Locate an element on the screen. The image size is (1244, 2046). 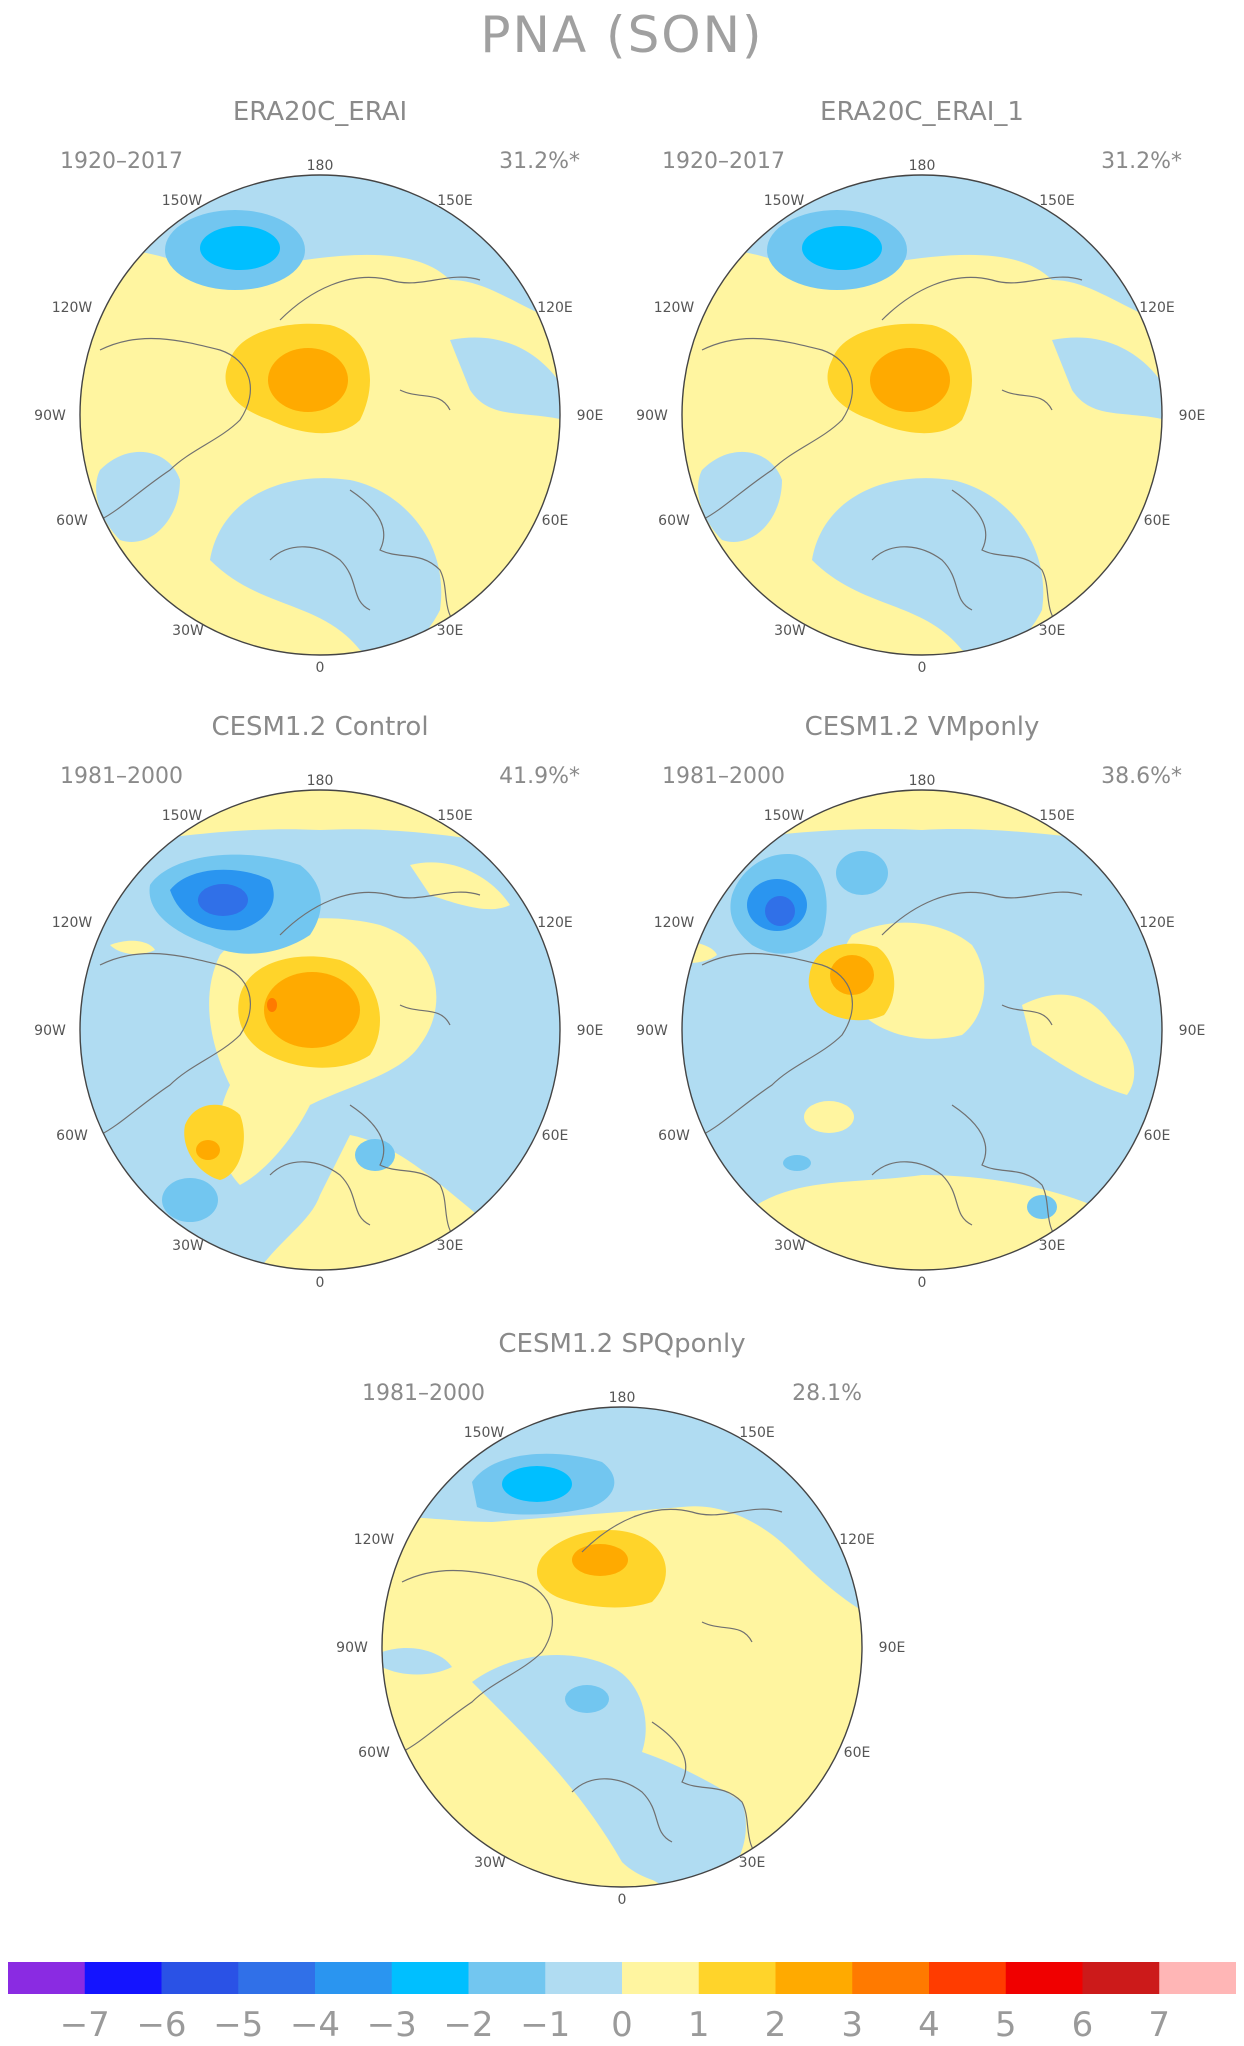
colorbar-tick-label: −7 is located at coordinates (85, 2023).